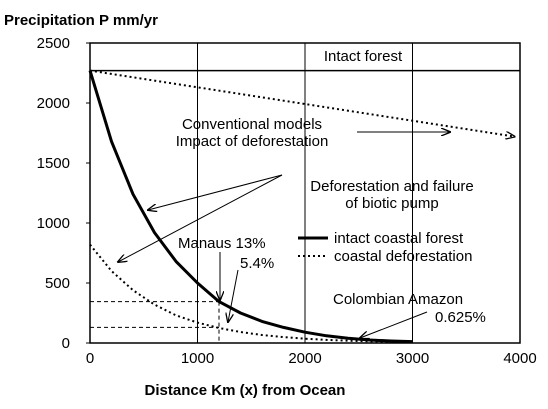 The width and height of the screenshot is (548, 409). What do you see at coordinates (53, 103) in the screenshot?
I see `y-tick-2000: 2000` at bounding box center [53, 103].